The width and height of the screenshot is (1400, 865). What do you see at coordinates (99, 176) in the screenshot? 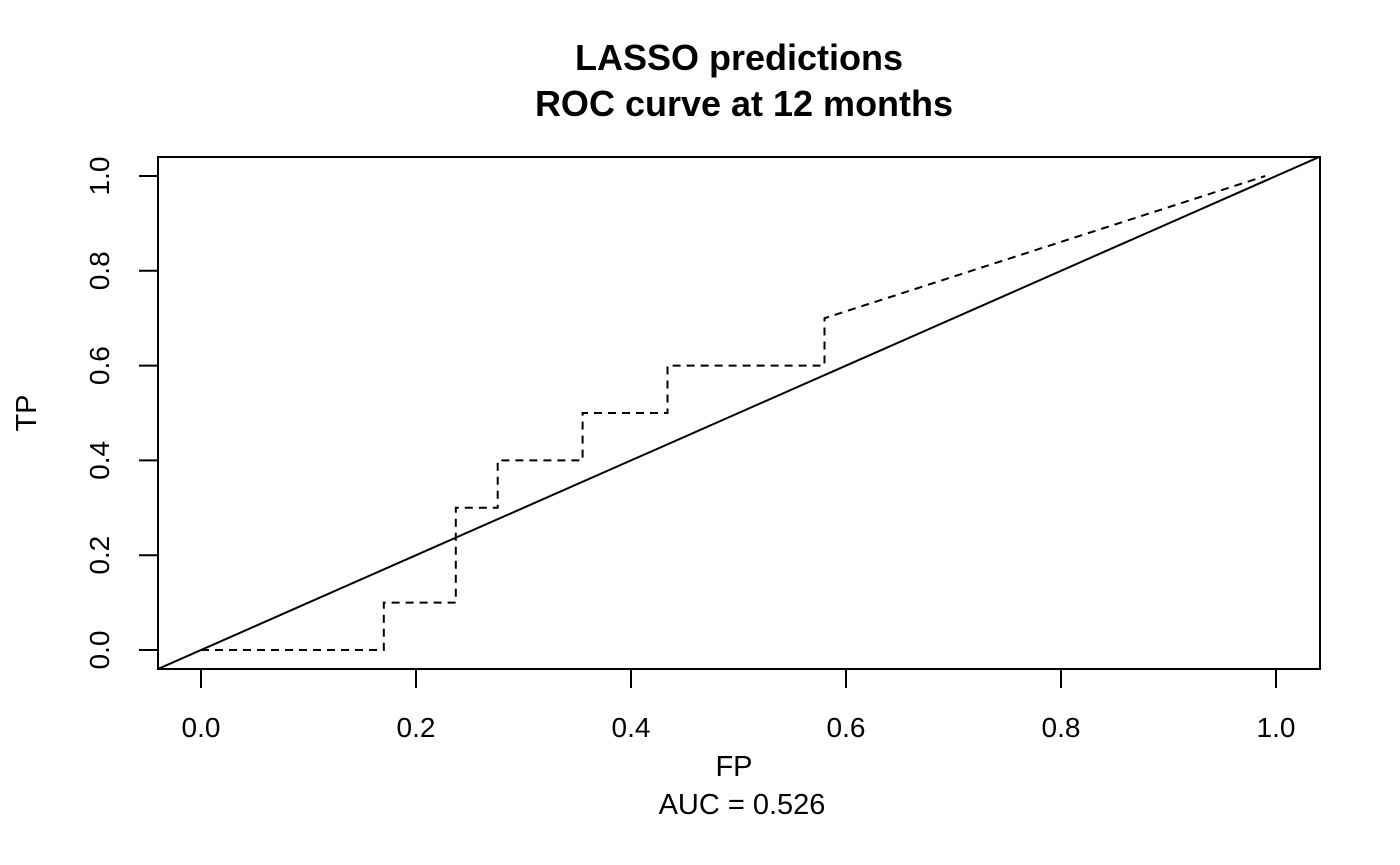
I see `y-tick-label: 1.0` at bounding box center [99, 176].